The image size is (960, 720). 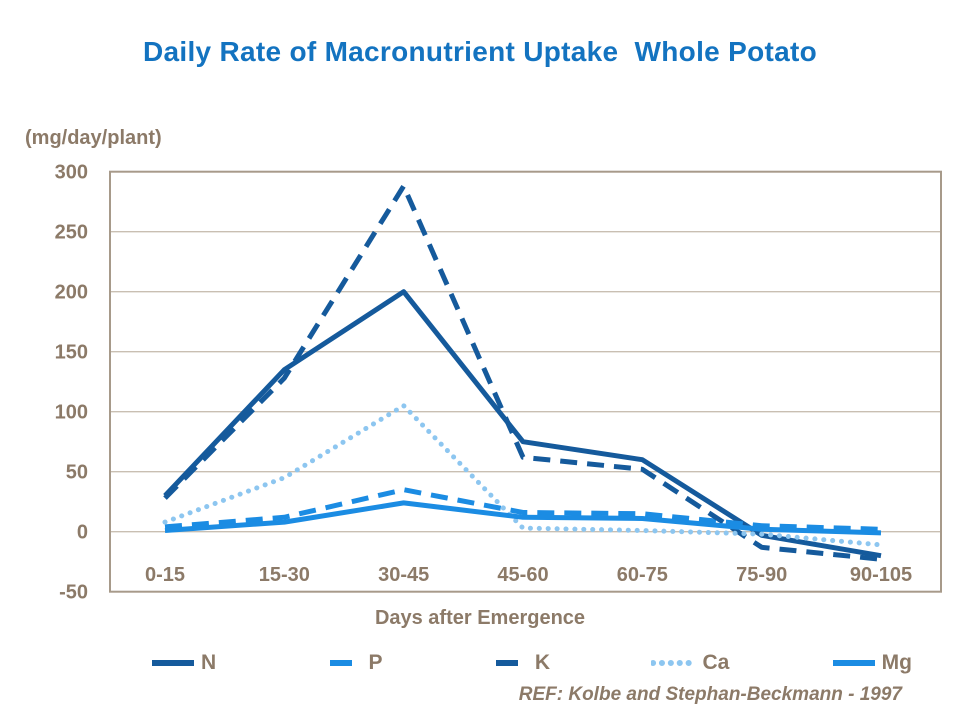 What do you see at coordinates (522, 575) in the screenshot?
I see `x-category-label: 45-60` at bounding box center [522, 575].